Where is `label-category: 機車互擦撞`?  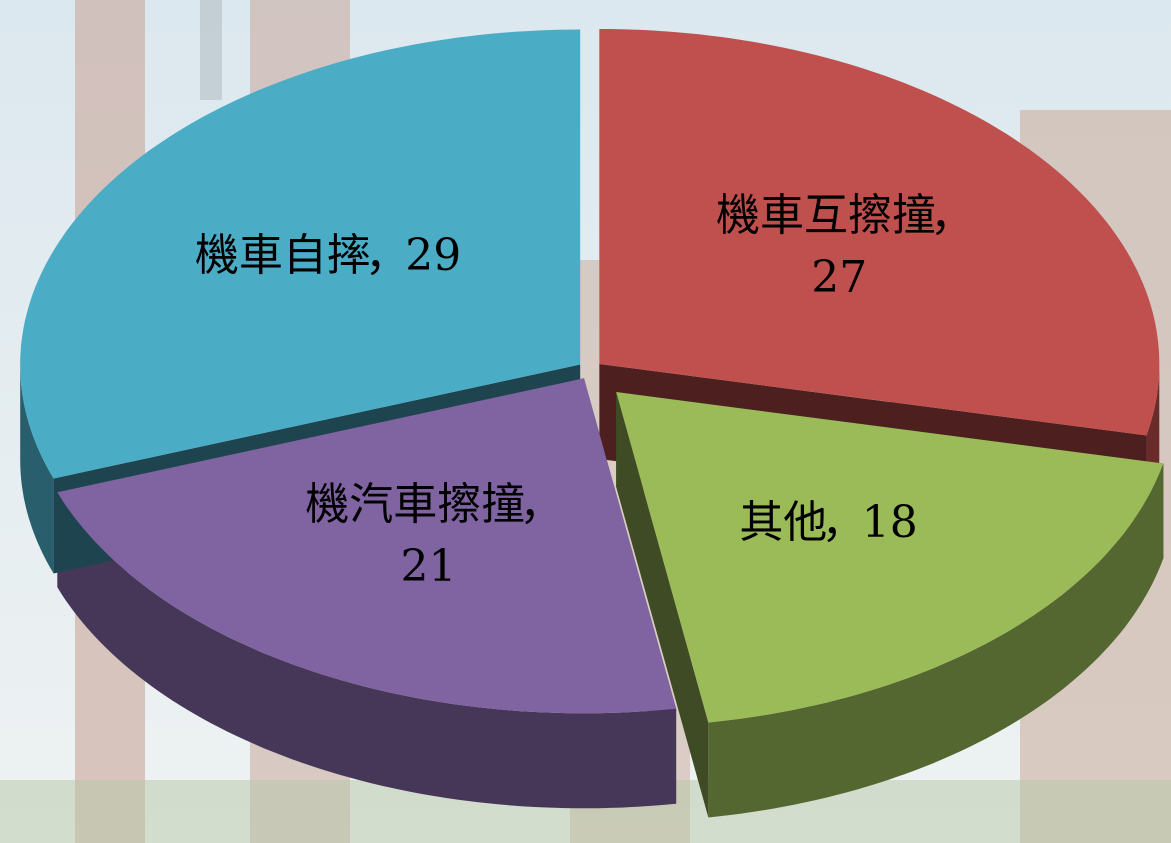
label-category: 機車互擦撞 is located at coordinates (826, 215).